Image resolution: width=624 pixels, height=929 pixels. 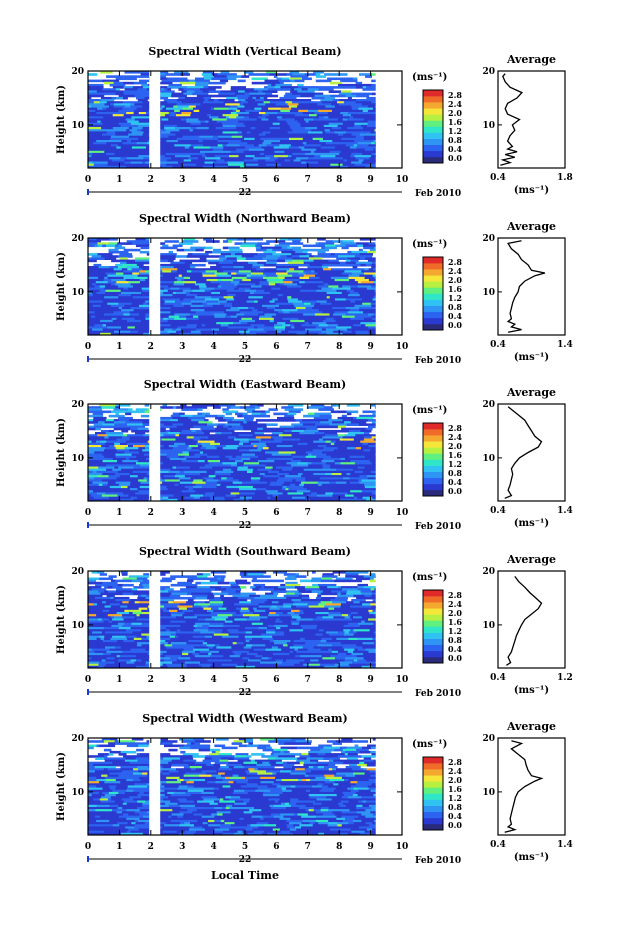 What do you see at coordinates (488, 72) in the screenshot?
I see `average-y-tick-label: 20` at bounding box center [488, 72].